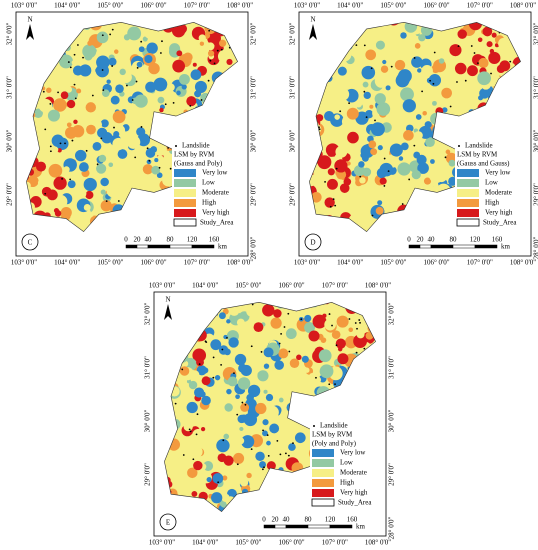 This screenshot has height=550, width=538. I want to click on legend-class: High, so click(209, 203).